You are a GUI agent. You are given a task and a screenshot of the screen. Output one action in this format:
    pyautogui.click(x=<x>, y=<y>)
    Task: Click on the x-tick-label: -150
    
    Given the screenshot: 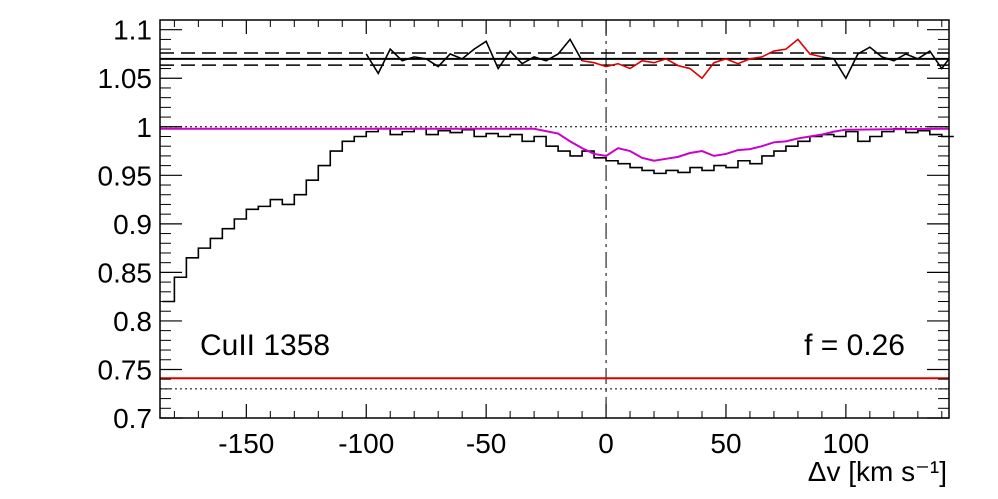 What is the action you would take?
    pyautogui.click(x=246, y=443)
    